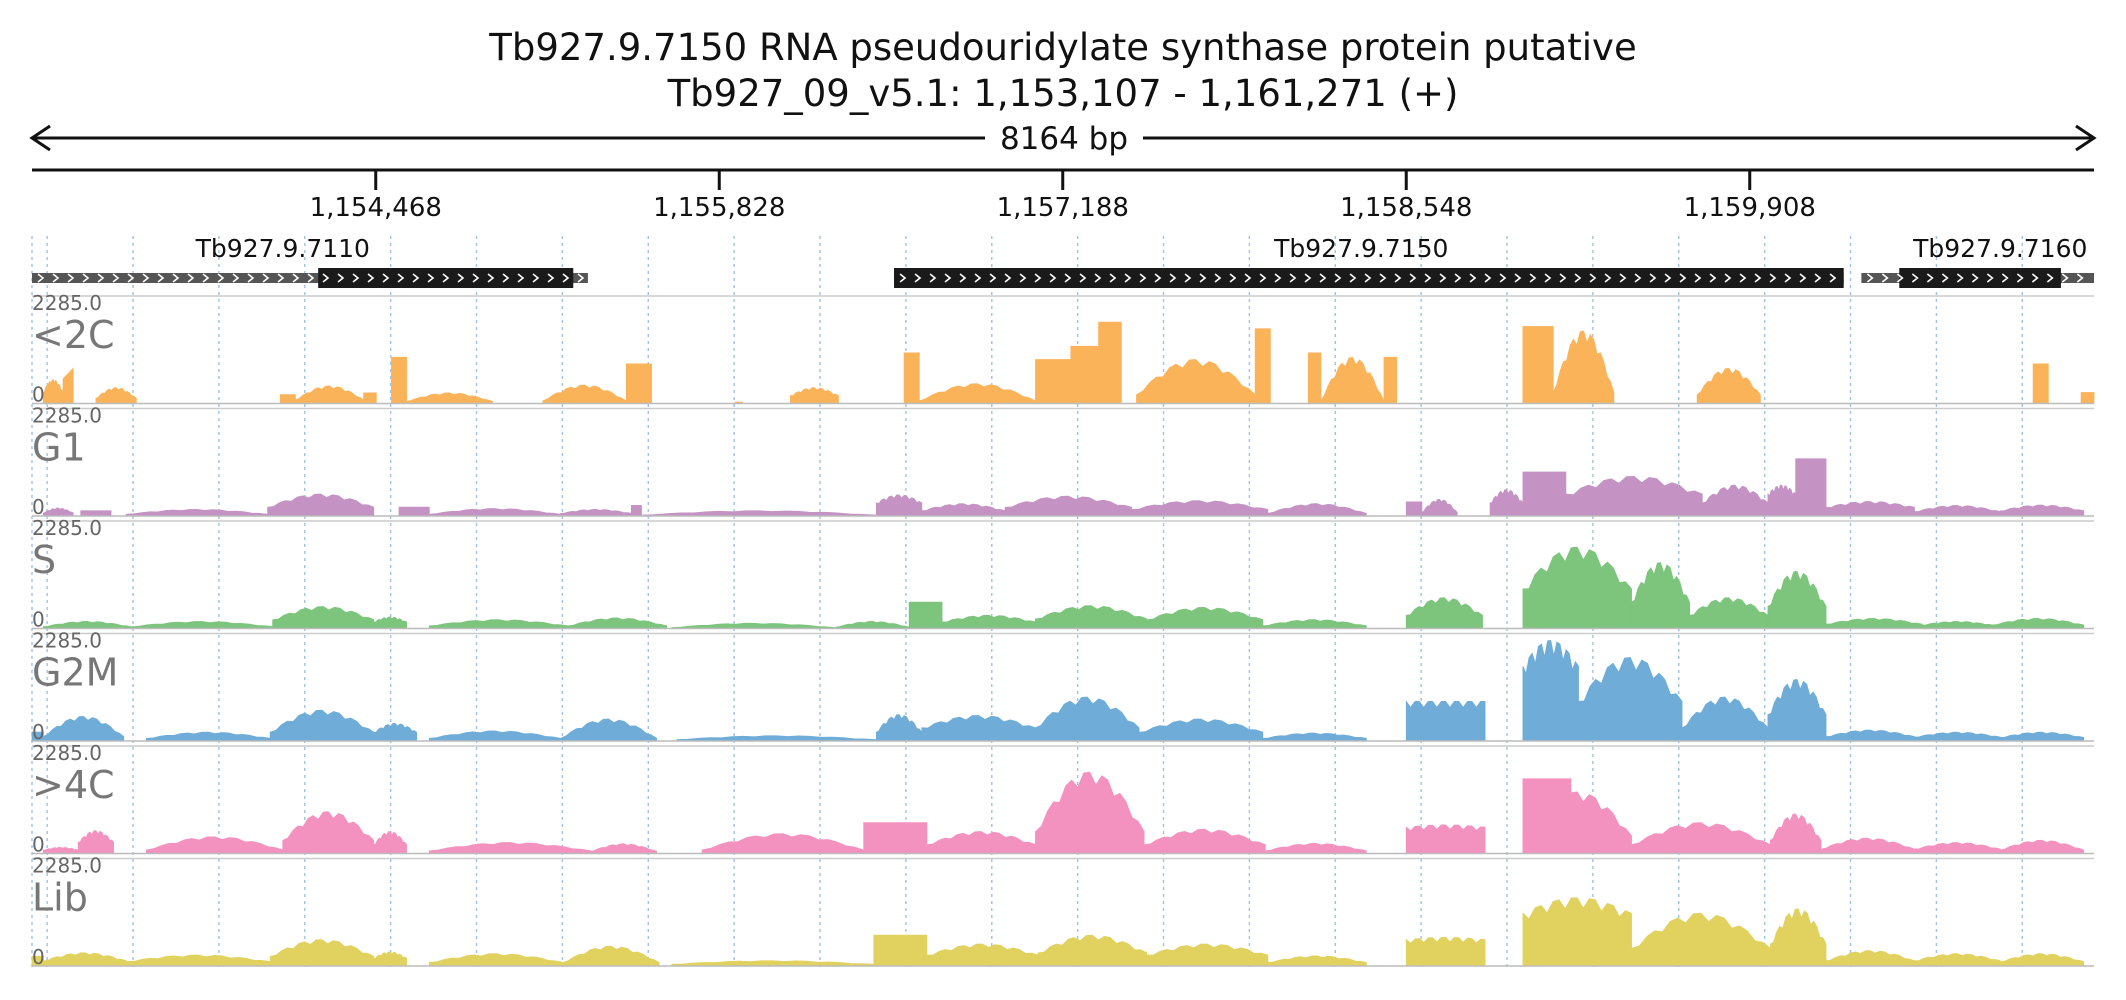  What do you see at coordinates (2086, 138) in the screenshot?
I see `arrow-right-icon` at bounding box center [2086, 138].